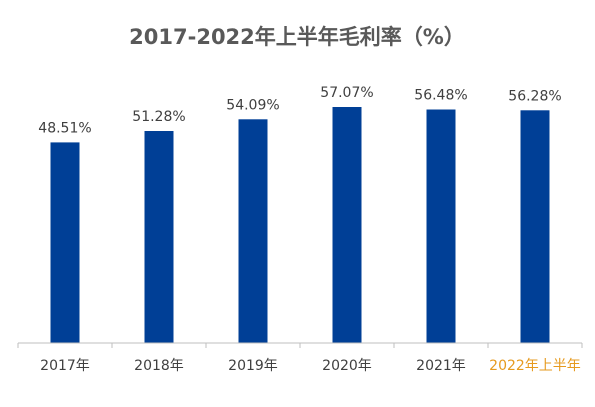 Image resolution: width=595 pixels, height=407 pixels. What do you see at coordinates (300, 358) in the screenshot?
I see `x-axis-ticks: 2017年 2018年 2019年 2020年 2021年 2022年上半年` at bounding box center [300, 358].